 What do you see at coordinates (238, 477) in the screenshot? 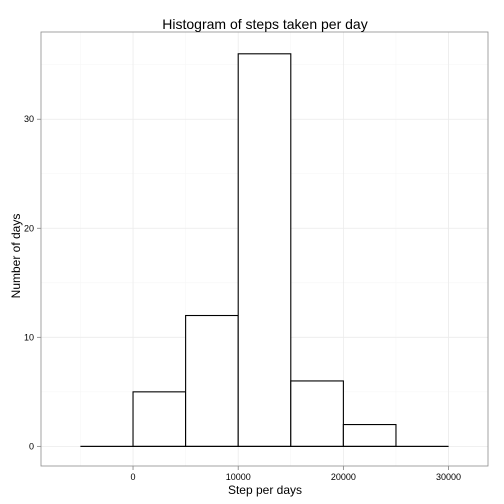
I see `x-tick-label: 10000` at bounding box center [238, 477].